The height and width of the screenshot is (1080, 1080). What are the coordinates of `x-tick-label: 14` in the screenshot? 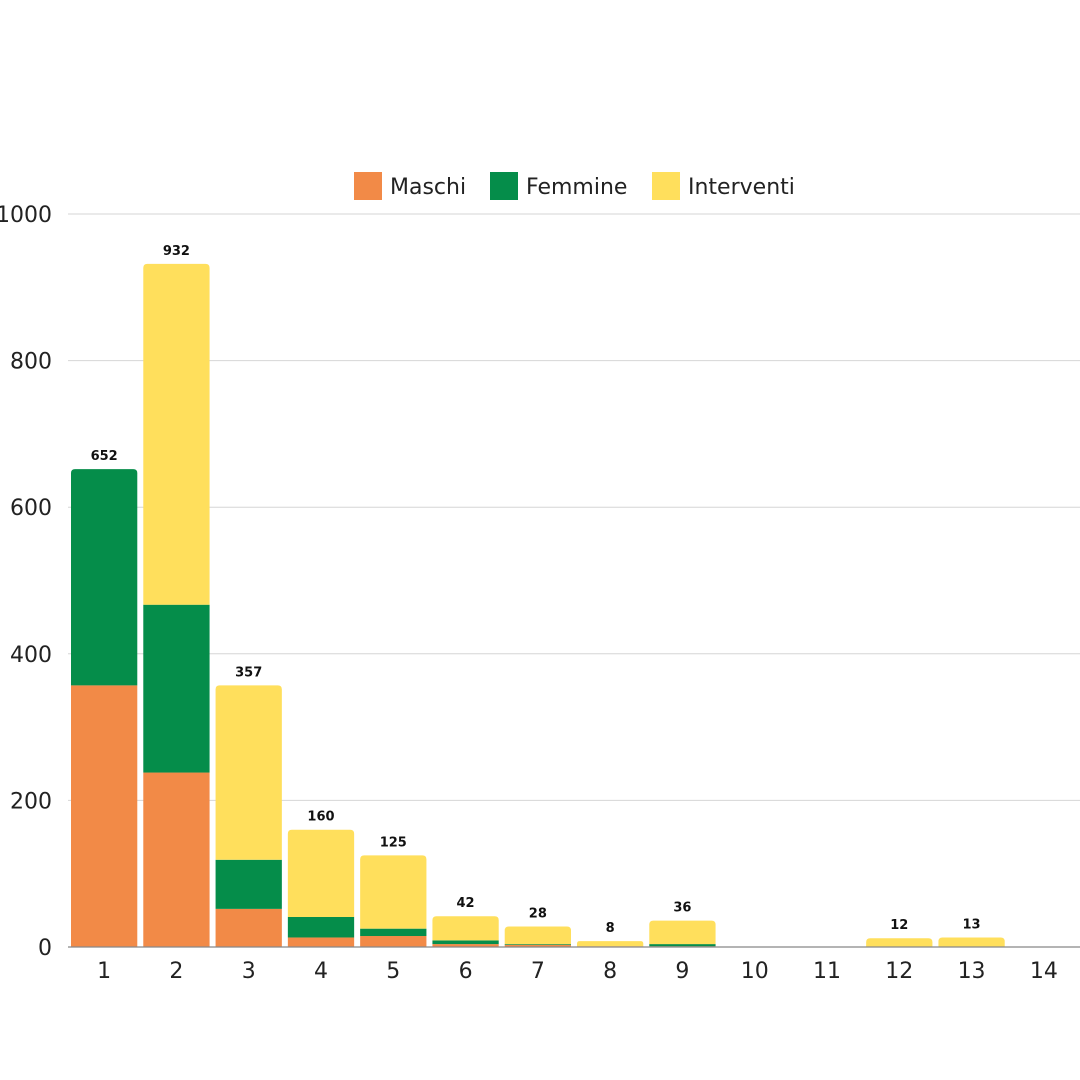 It's located at (1044, 971).